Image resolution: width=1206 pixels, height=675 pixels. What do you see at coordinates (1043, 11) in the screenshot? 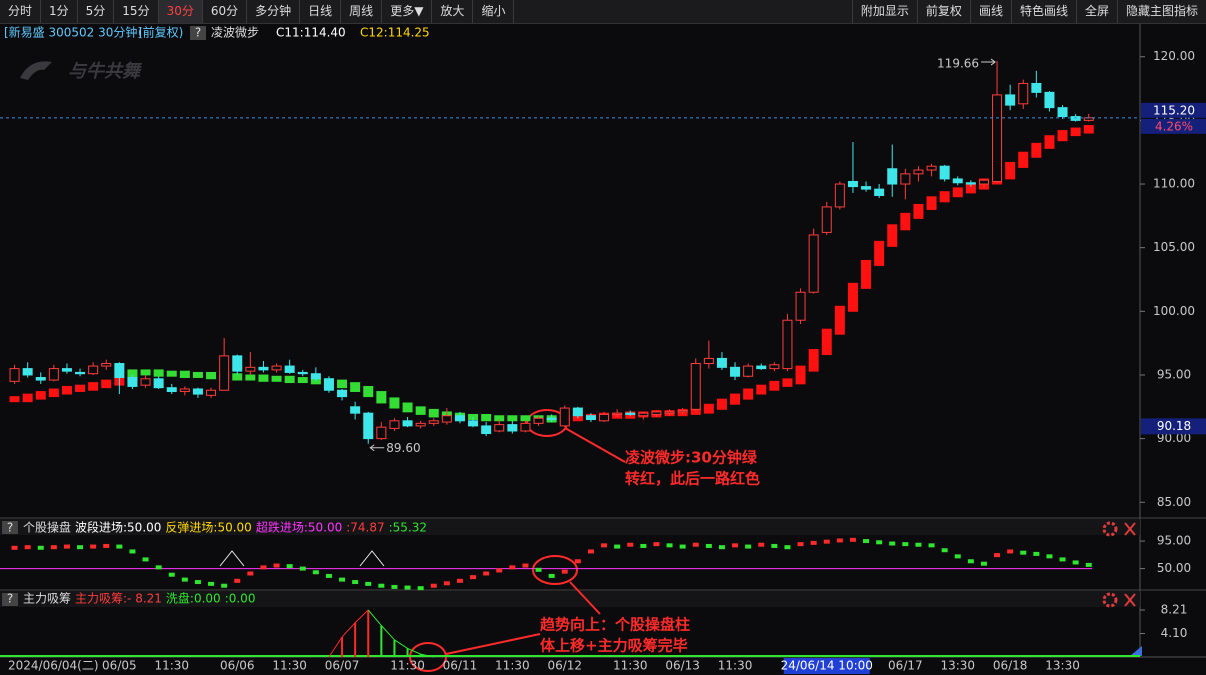
I see `toolbar-button: 特色画线` at bounding box center [1043, 11].